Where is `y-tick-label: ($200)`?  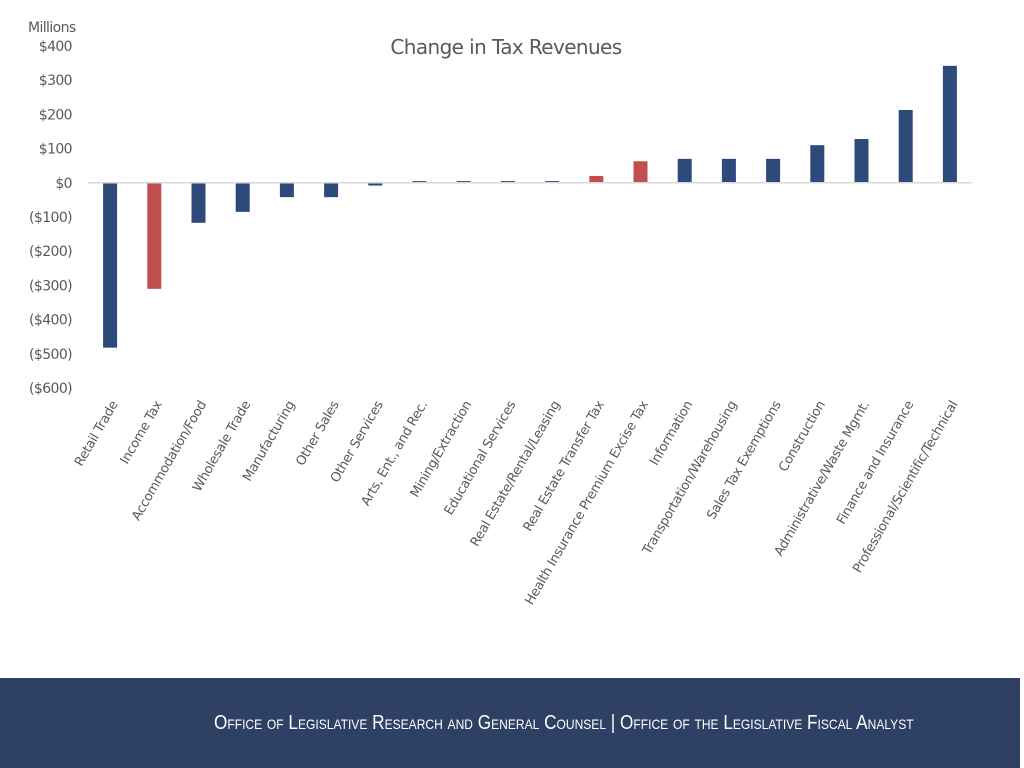
y-tick-label: ($200) is located at coordinates (50, 252).